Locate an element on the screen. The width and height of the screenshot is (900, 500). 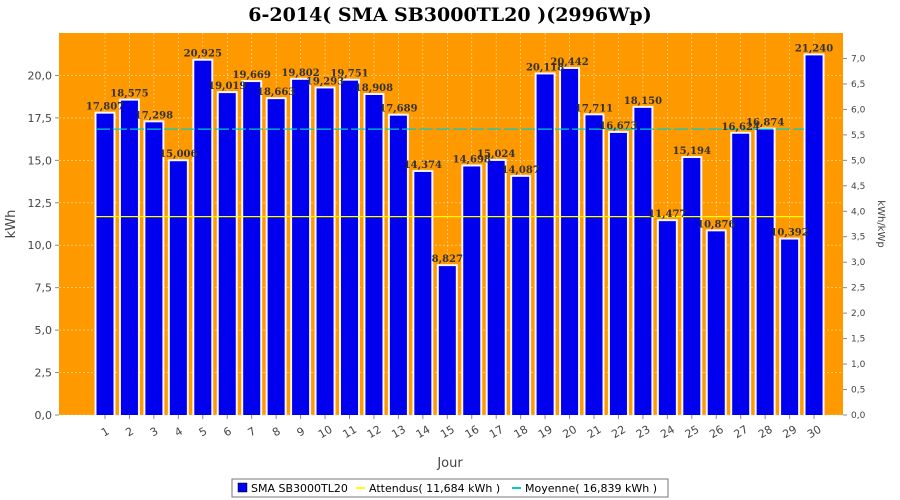
x-tick-label: 25 is located at coordinates (692, 432).